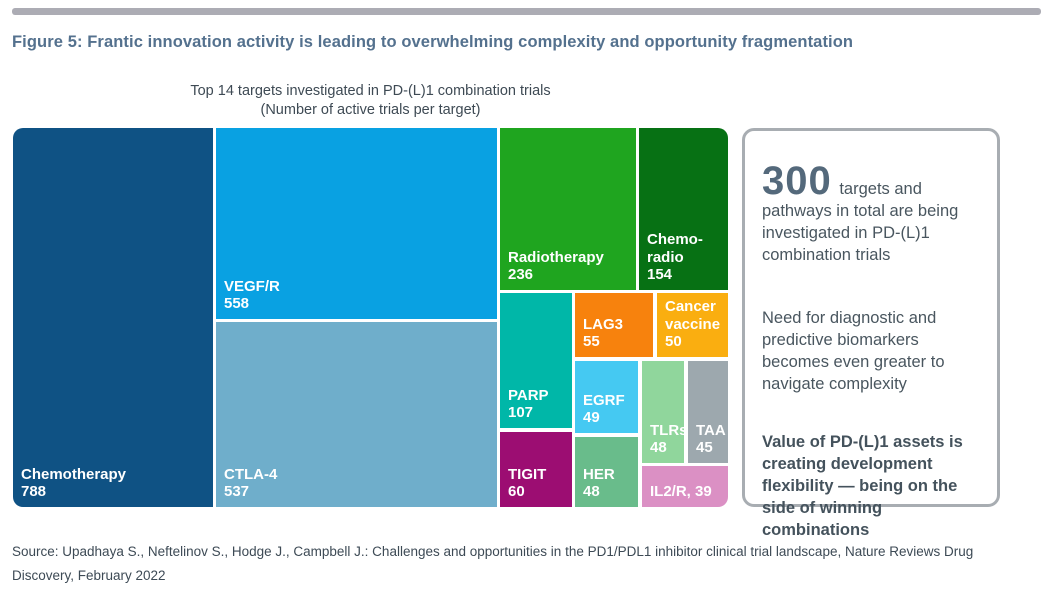  Describe the element at coordinates (536, 360) in the screenshot. I see `treemap-tile-parp: PARP 107` at that location.